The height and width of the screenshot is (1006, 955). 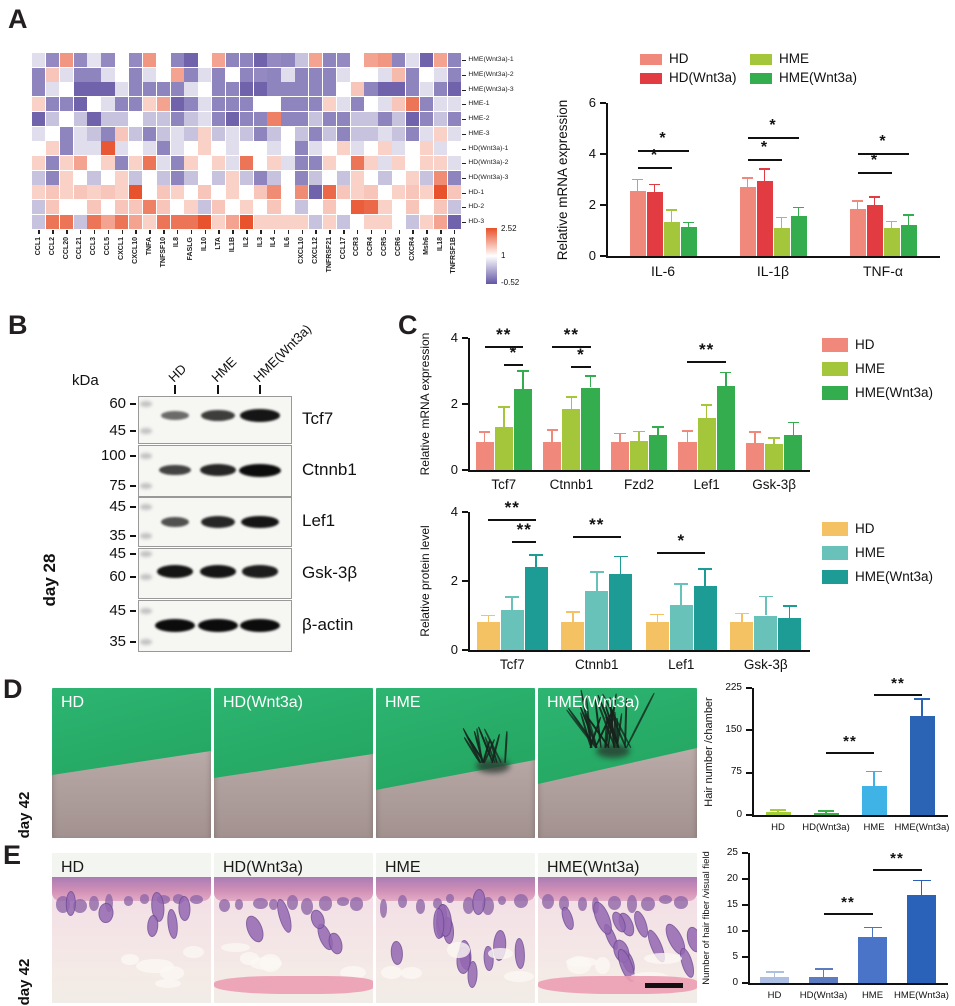 What do you see at coordinates (146, 506) in the screenshot?
I see `ladder-smudge` at bounding box center [146, 506].